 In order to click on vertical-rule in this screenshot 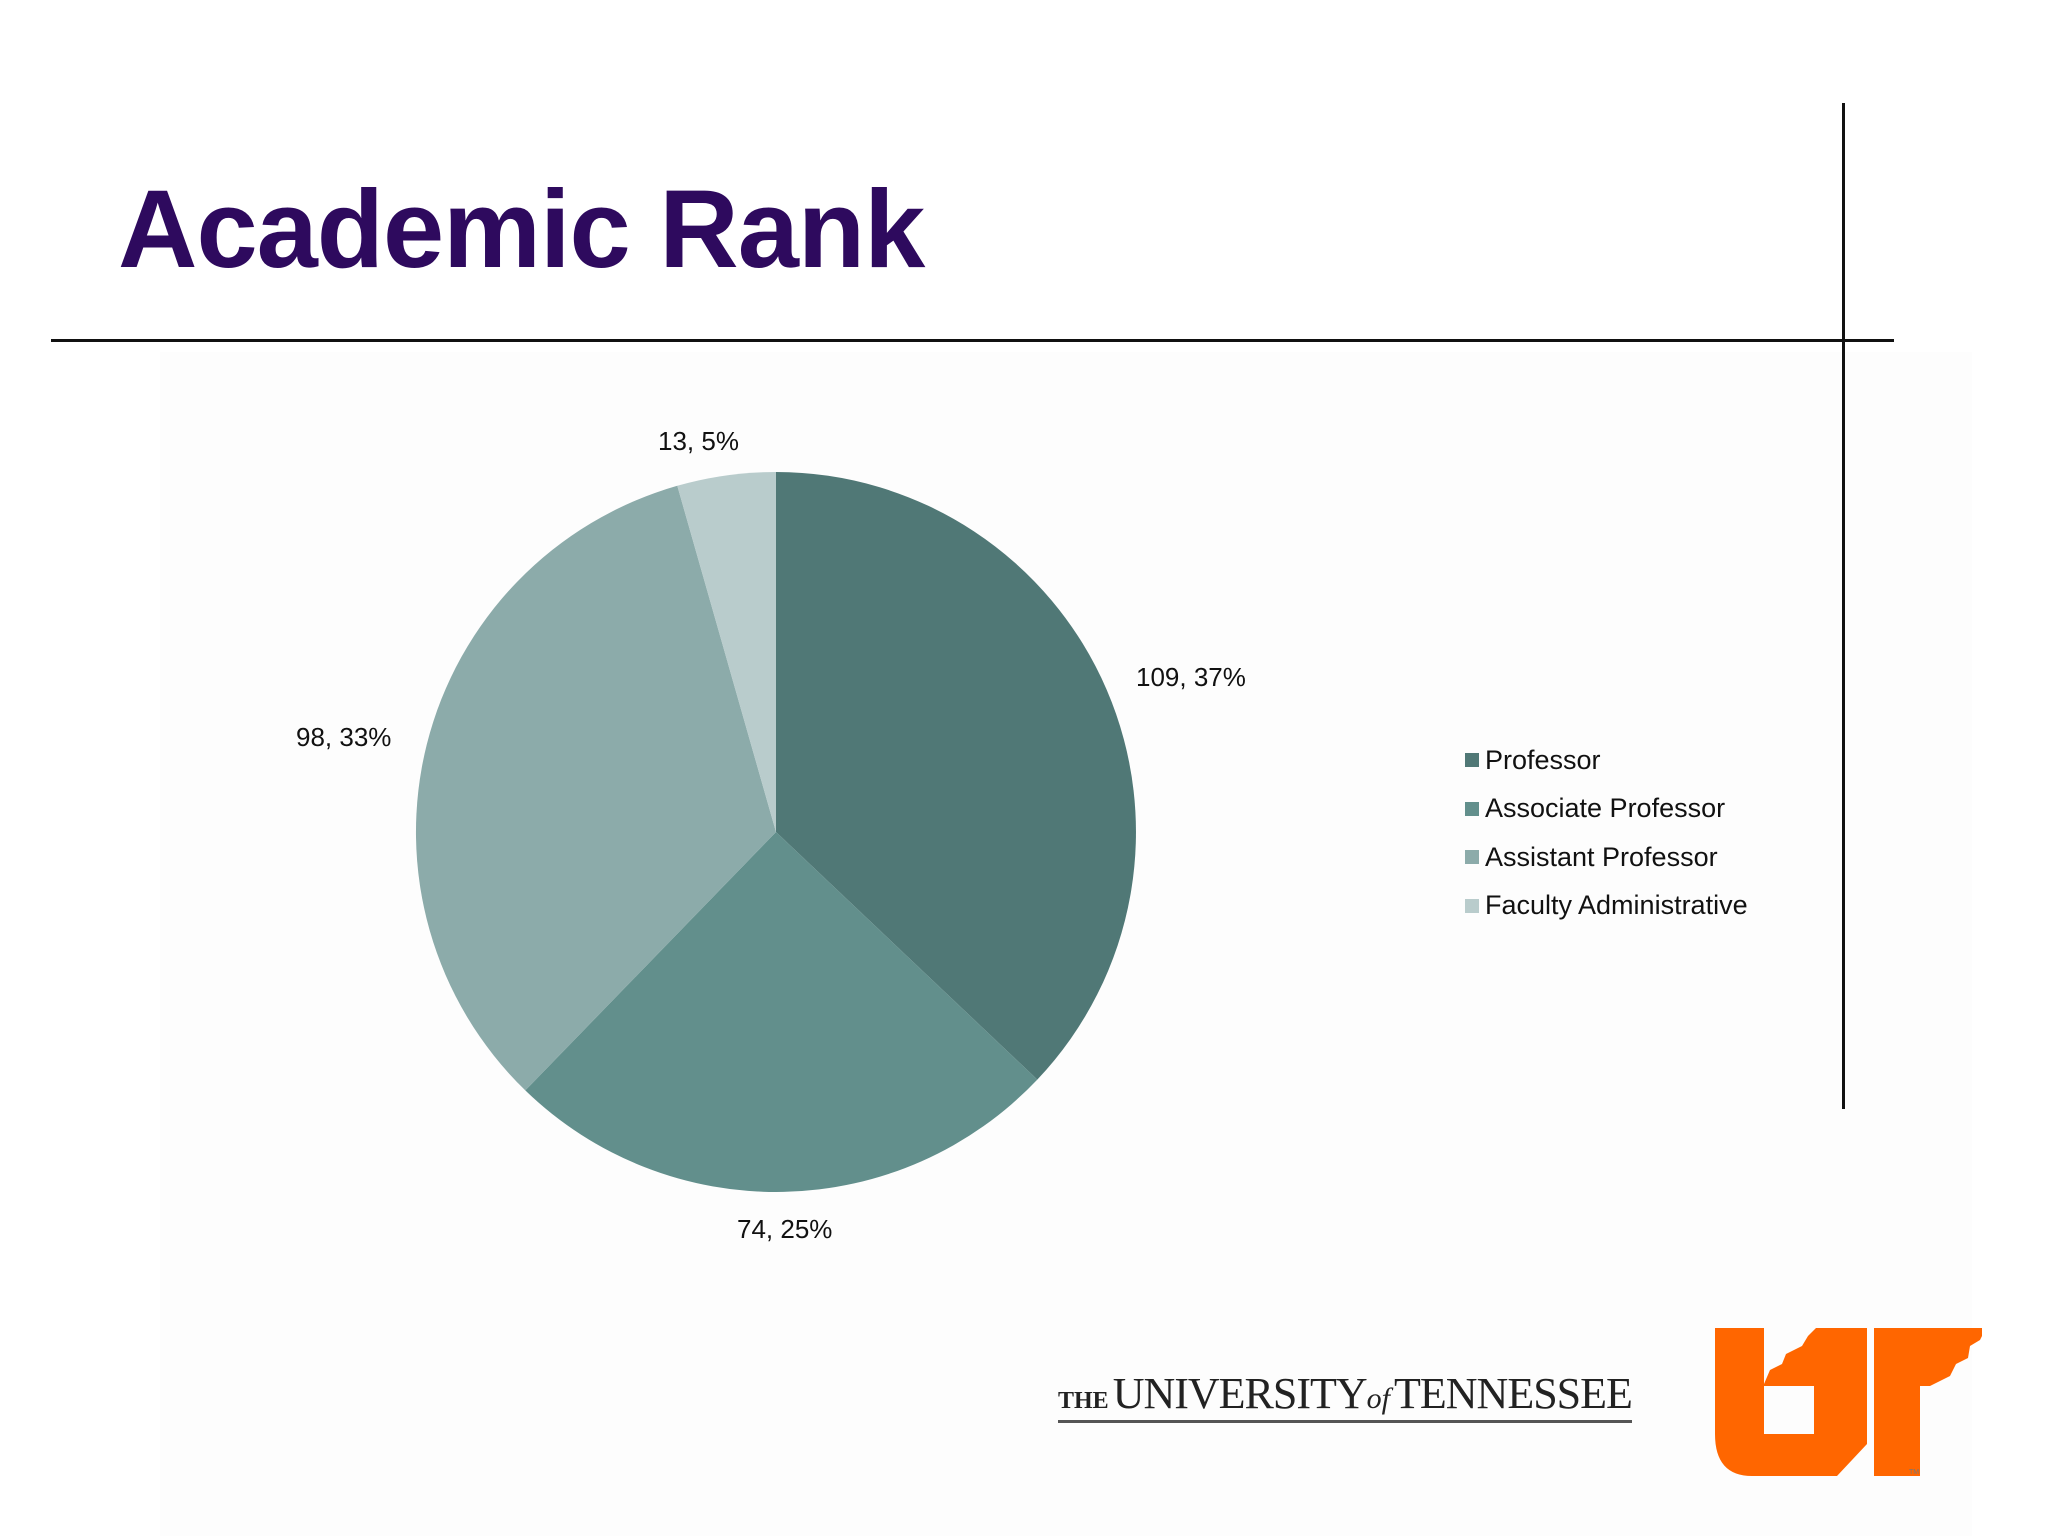, I will do `click(1843, 606)`.